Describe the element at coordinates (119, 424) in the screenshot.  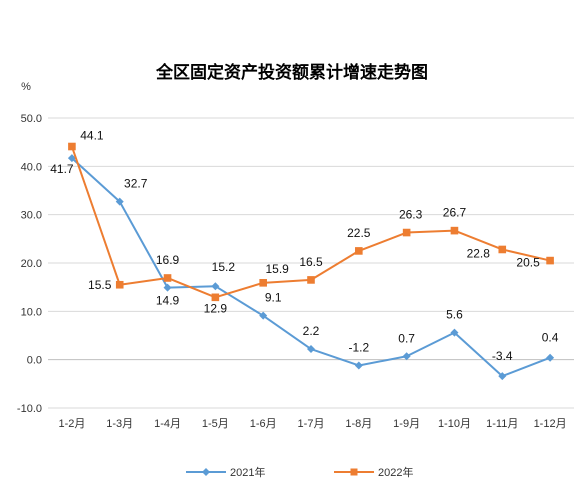
I see `x-tick-label: 1-3月` at that location.